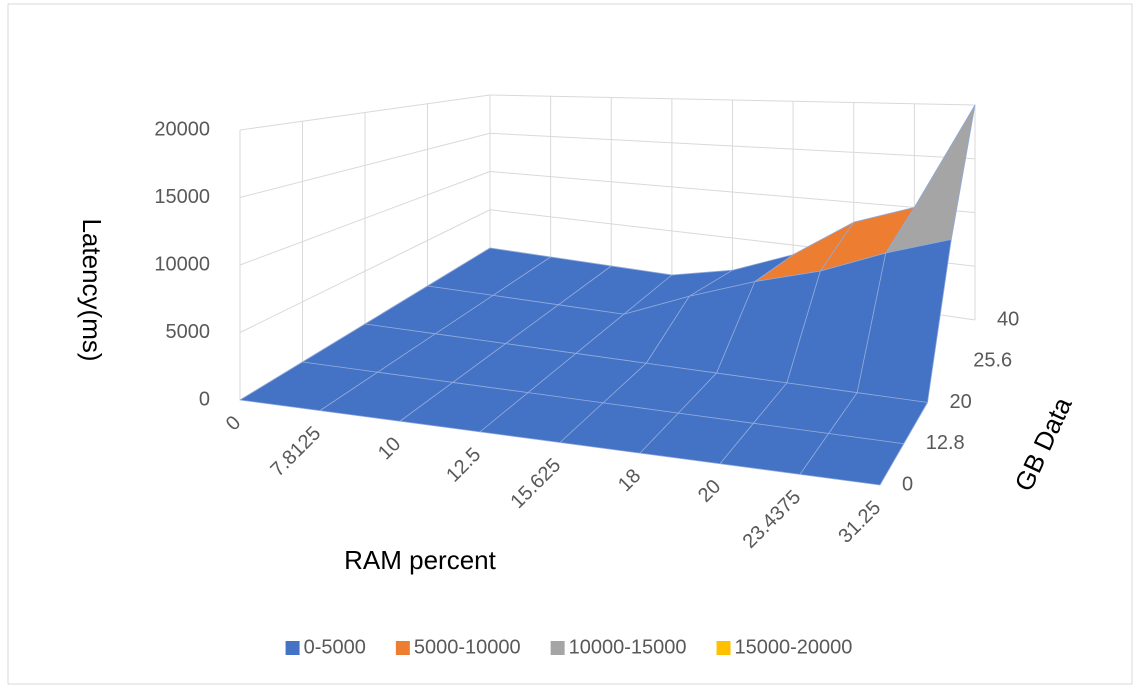 Image resolution: width=1140 pixels, height=695 pixels. What do you see at coordinates (182, 264) in the screenshot?
I see `z-tick-label: 10000` at bounding box center [182, 264].